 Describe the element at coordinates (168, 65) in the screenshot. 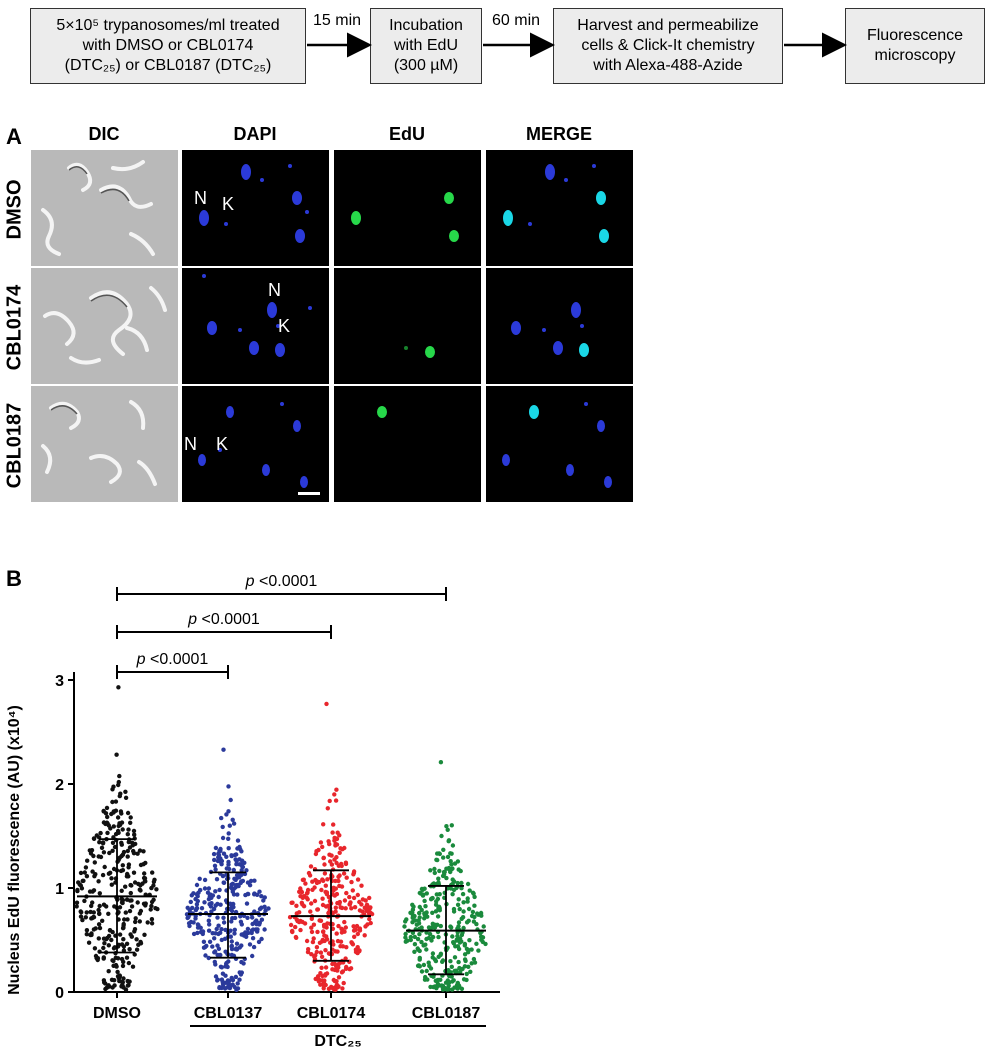

I see `flow-text: (DTC₂₅) or CBL0187 (DTC₂₅)` at that location.